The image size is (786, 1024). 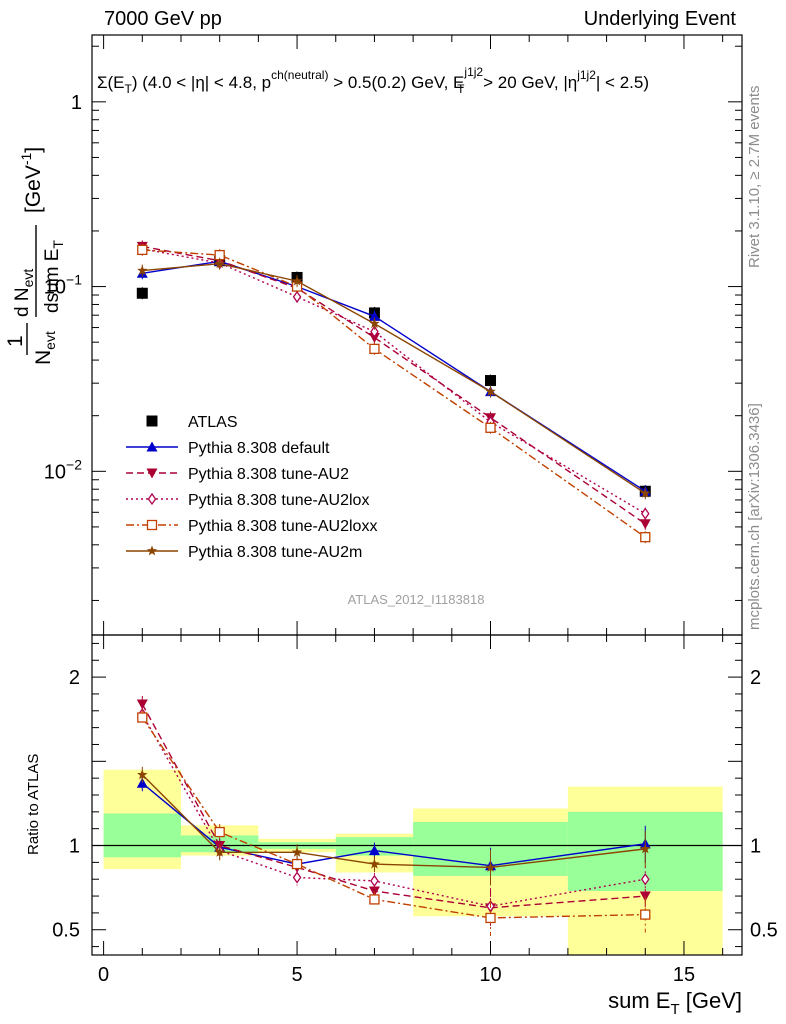 What do you see at coordinates (74, 847) in the screenshot?
I see `ratio-y-tick-label-left-1: 1` at bounding box center [74, 847].